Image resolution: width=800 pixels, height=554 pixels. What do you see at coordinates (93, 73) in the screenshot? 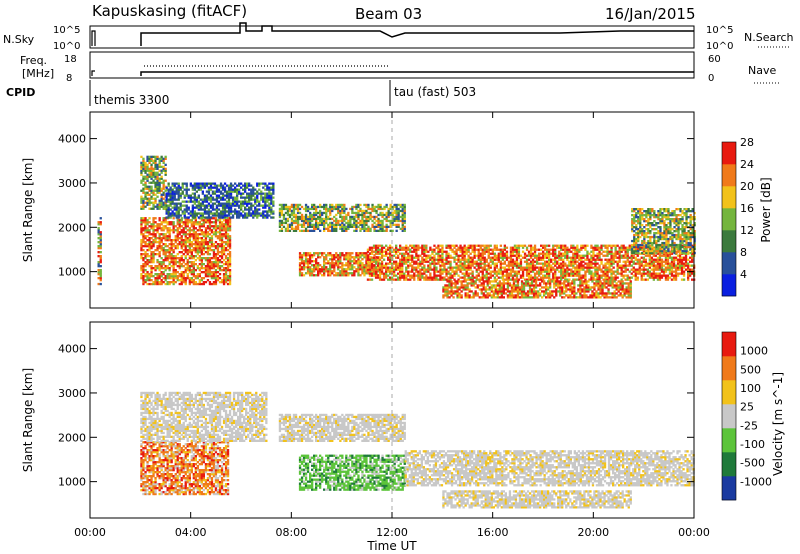
I see `freq-trace-early` at bounding box center [93, 73].